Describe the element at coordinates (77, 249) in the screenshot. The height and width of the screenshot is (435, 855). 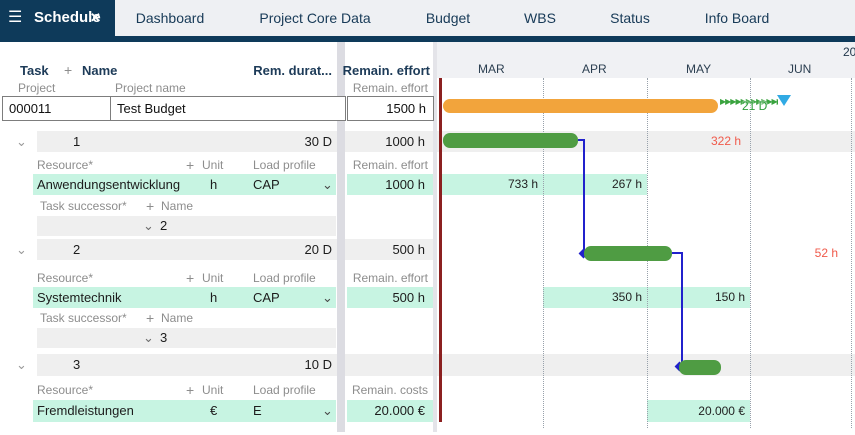
I see `task2-number: 2` at that location.